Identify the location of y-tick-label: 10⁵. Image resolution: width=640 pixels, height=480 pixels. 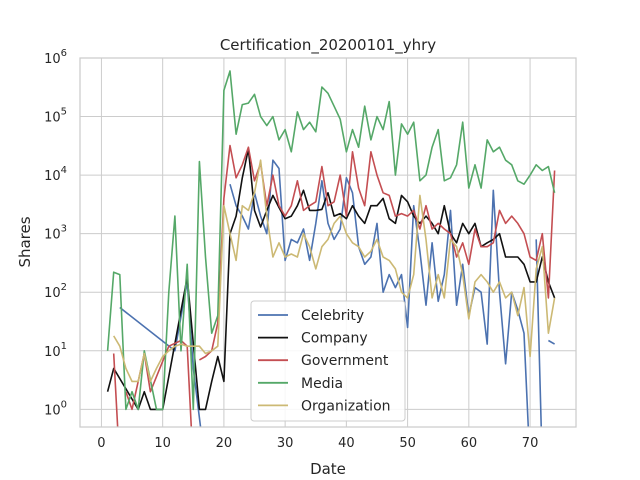
(55, 116).